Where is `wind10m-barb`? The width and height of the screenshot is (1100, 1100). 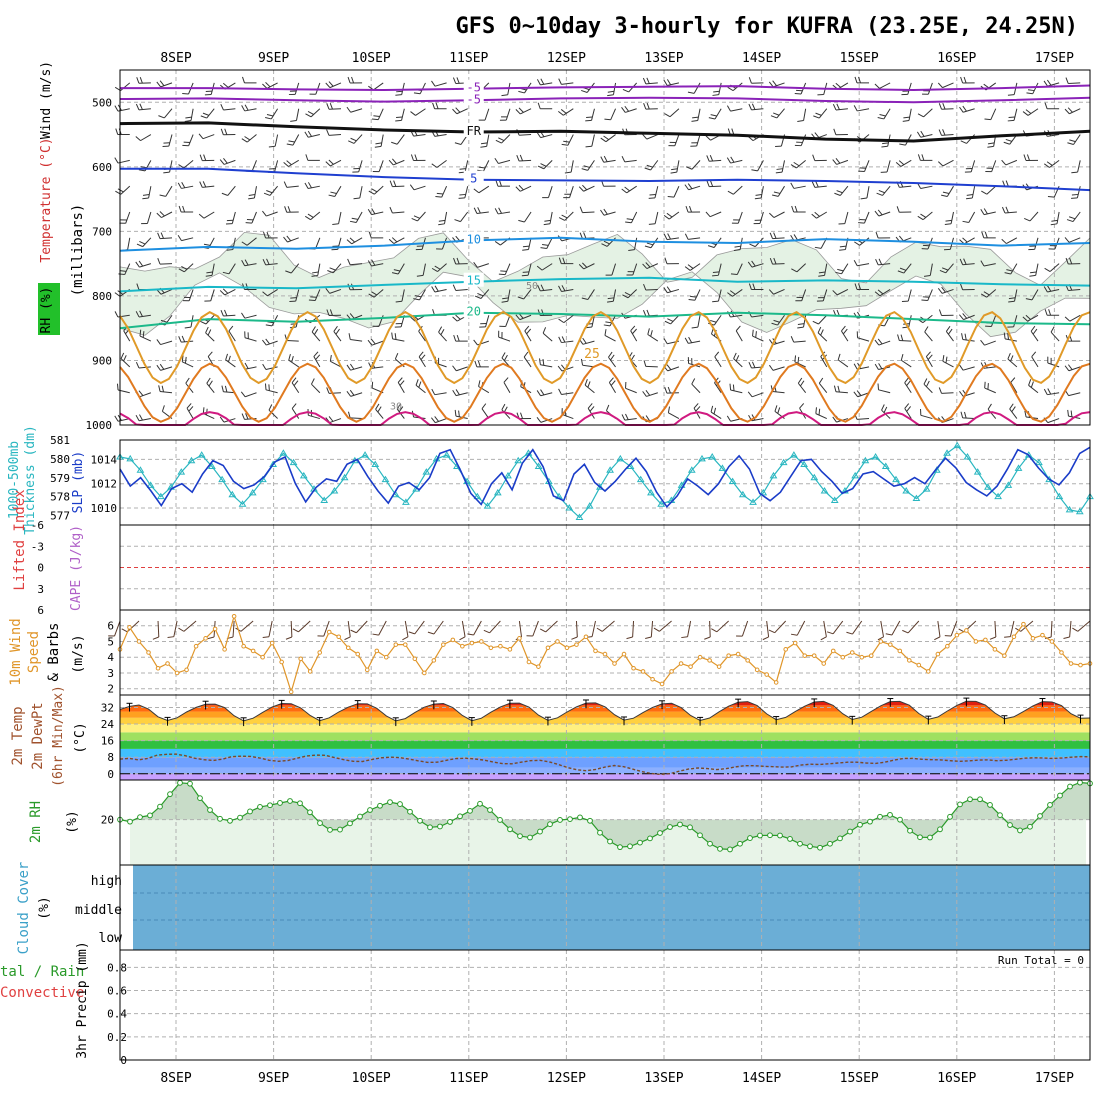
wind10m-barb is located at coordinates (722, 626).